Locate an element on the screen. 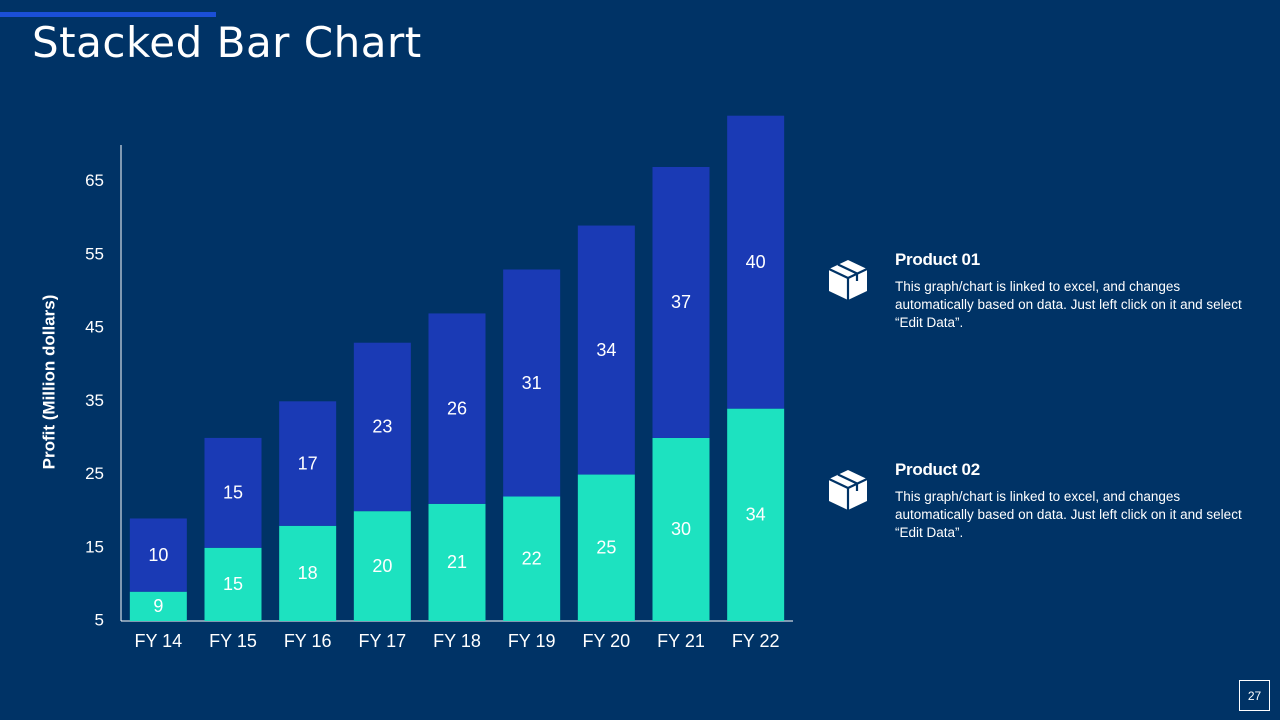 Image resolution: width=1280 pixels, height=720 pixels. data-label: 37 is located at coordinates (681, 302).